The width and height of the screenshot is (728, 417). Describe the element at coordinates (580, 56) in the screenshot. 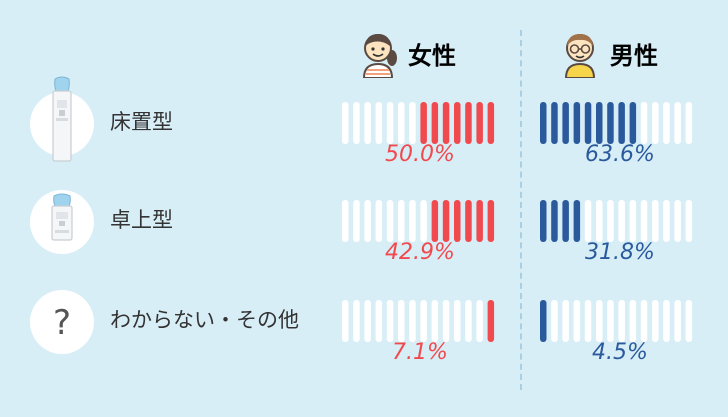

I see `boy-glasses-face-icon` at that location.